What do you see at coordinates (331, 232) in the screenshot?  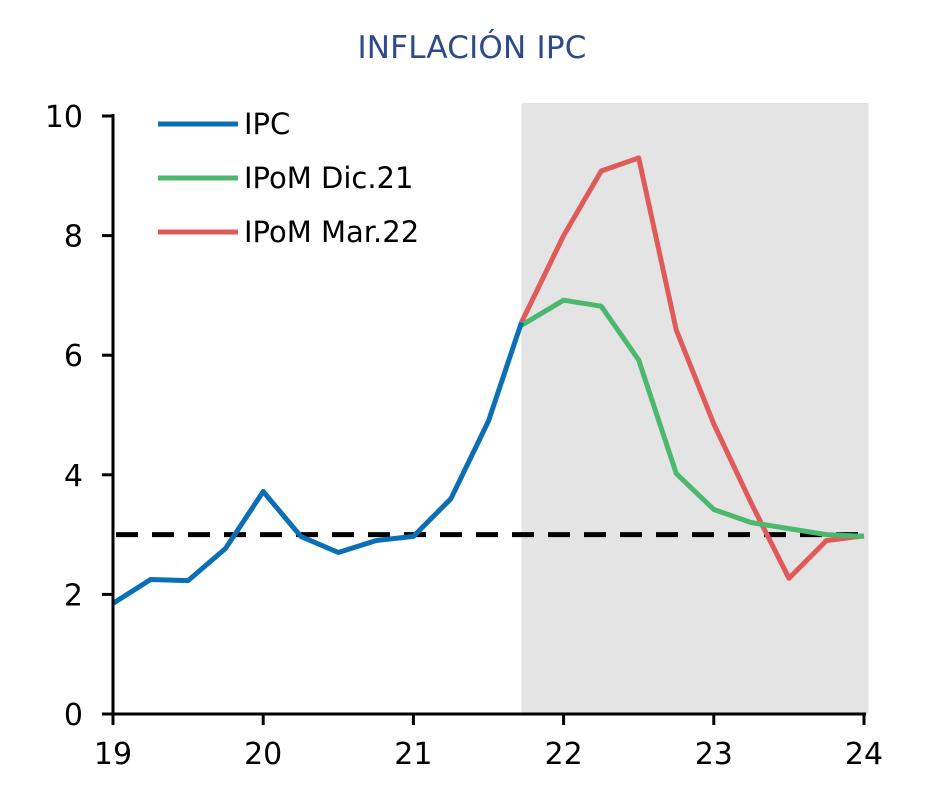 I see `legend-label: IPoM Mar.22` at bounding box center [331, 232].